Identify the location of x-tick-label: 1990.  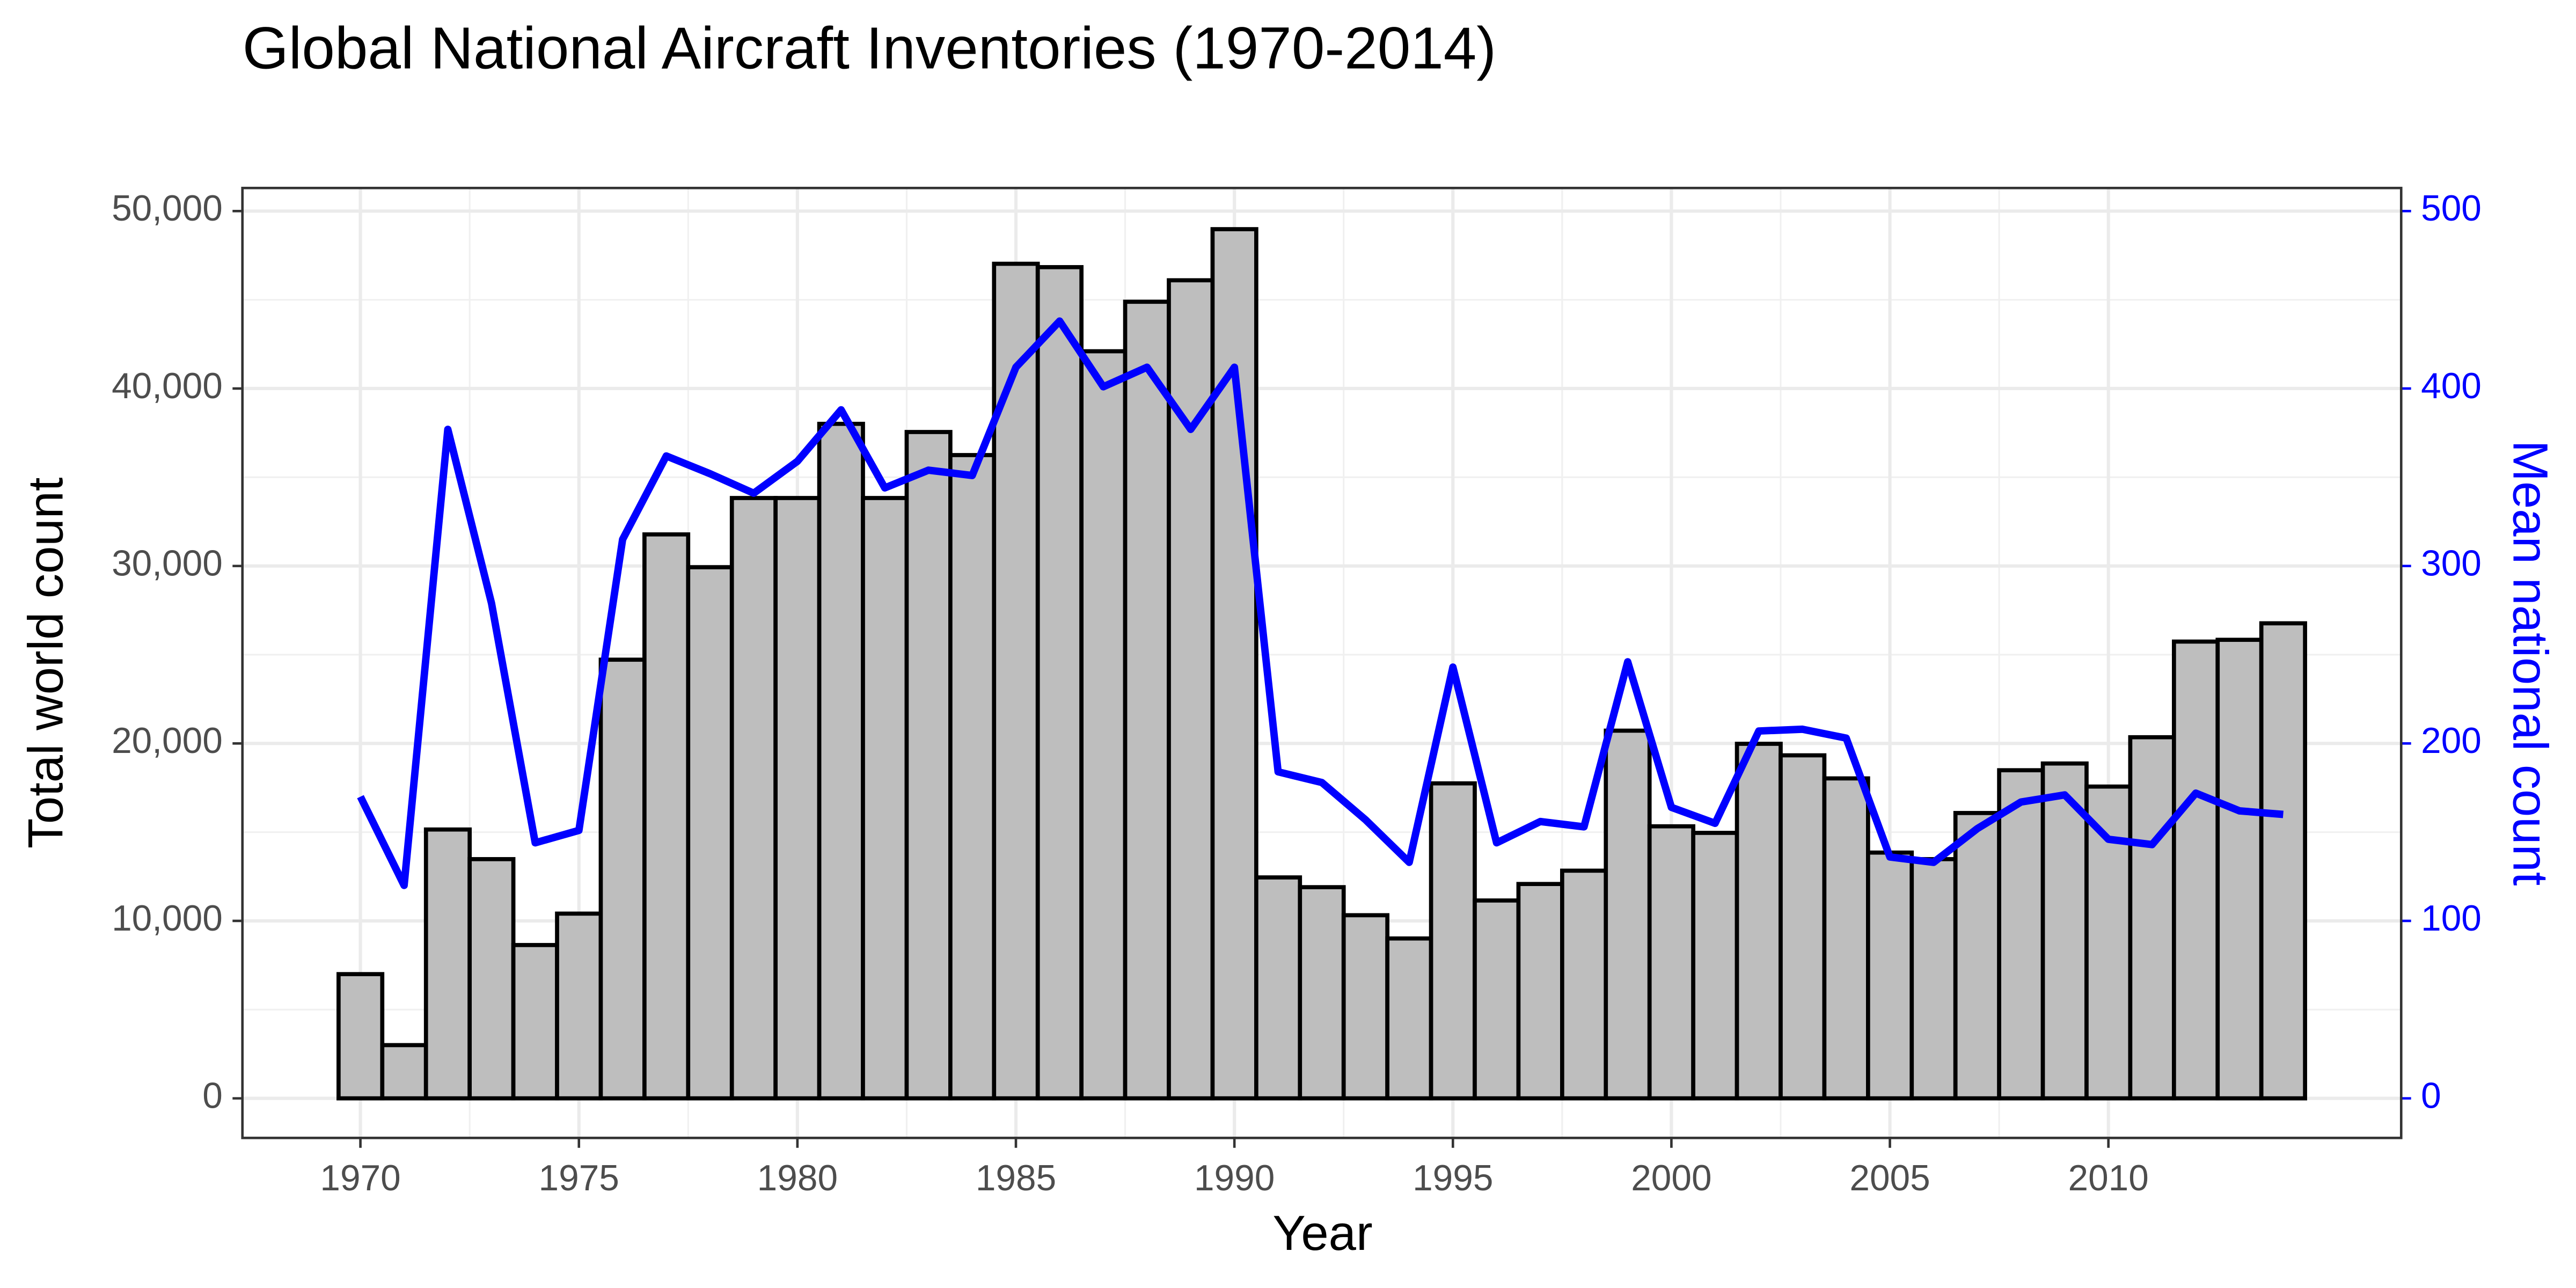
(1234, 1178).